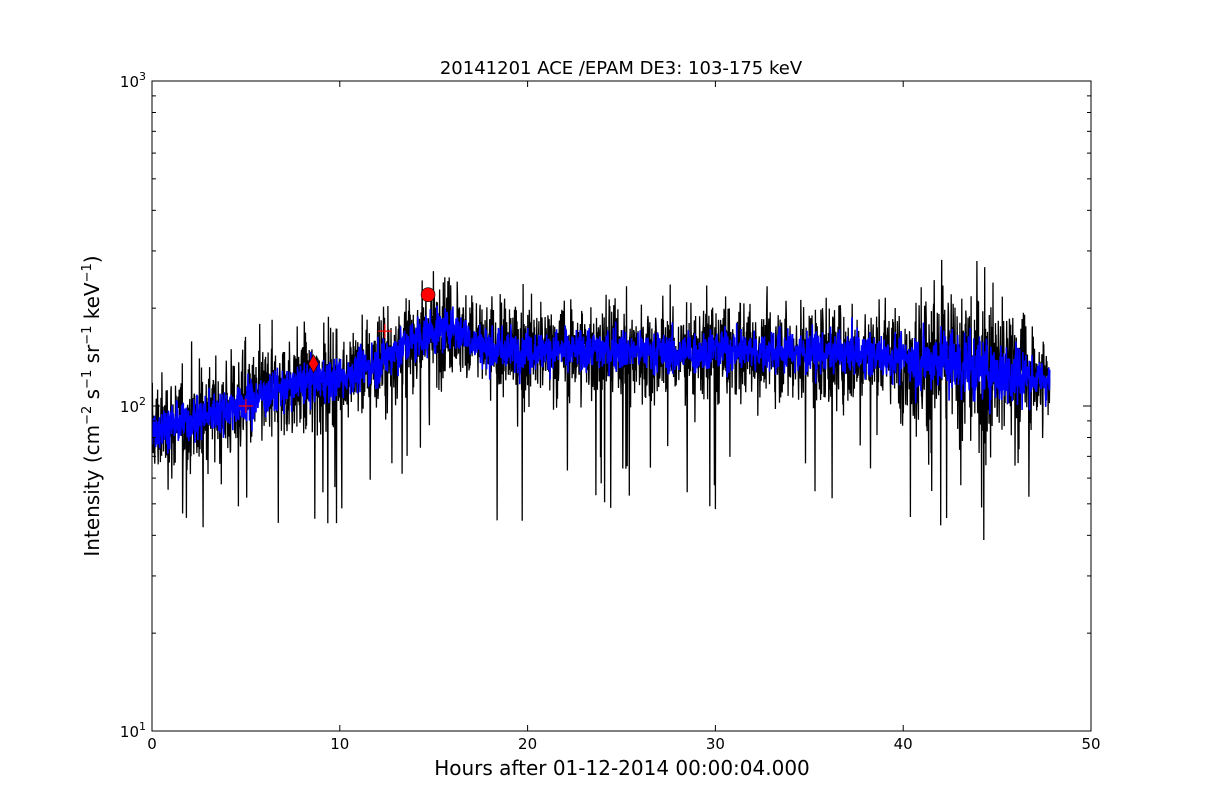 The width and height of the screenshot is (1212, 812). Describe the element at coordinates (527, 744) in the screenshot. I see `x-tick-label: 20` at that location.